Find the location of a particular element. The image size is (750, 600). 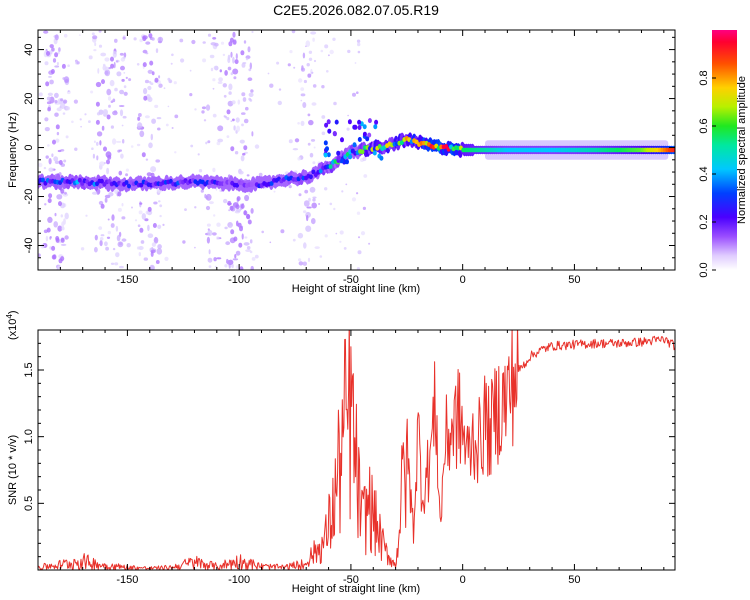

snr-scale-close: ) is located at coordinates (13, 312).